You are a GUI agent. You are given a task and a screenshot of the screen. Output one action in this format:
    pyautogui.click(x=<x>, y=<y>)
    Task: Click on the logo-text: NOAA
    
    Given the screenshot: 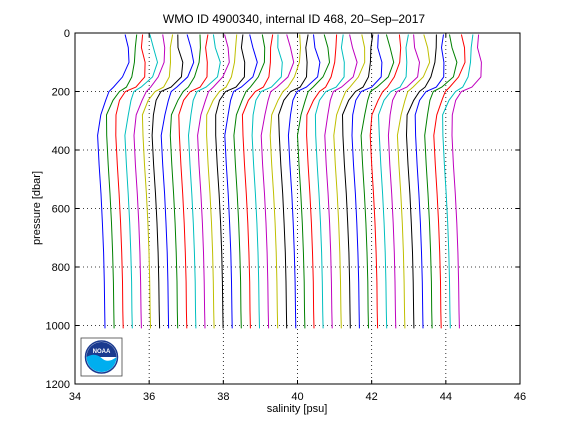 What is the action you would take?
    pyautogui.click(x=102, y=352)
    